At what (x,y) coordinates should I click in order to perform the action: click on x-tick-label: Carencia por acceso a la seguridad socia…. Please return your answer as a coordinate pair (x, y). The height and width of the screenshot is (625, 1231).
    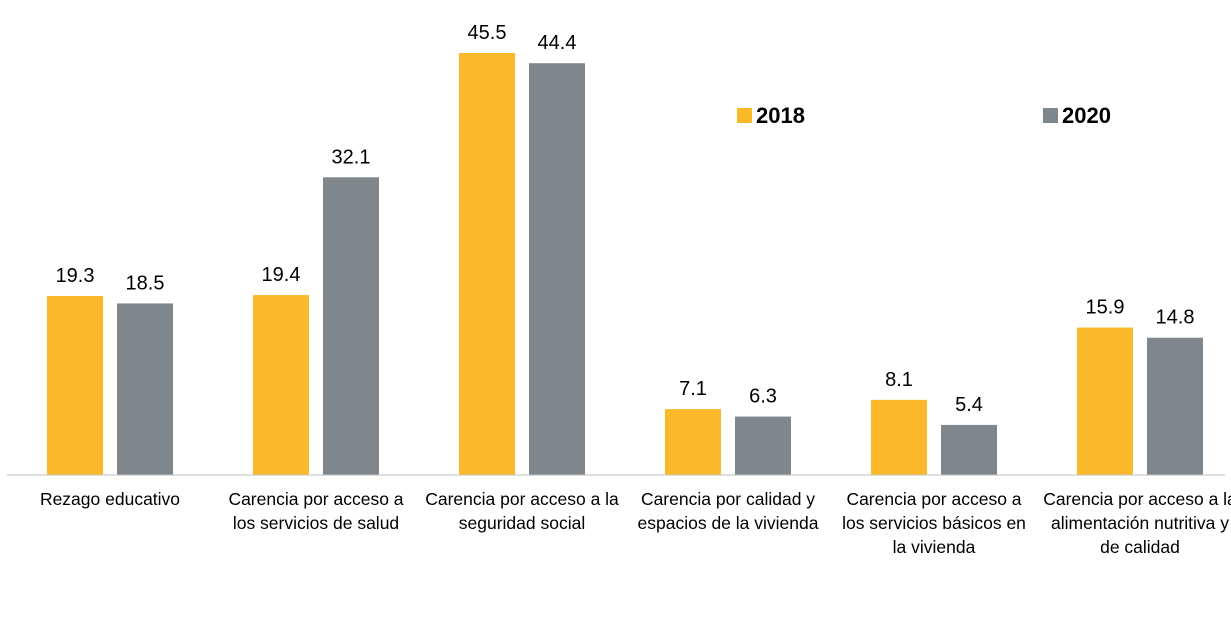
    Looking at the image, I should click on (522, 511).